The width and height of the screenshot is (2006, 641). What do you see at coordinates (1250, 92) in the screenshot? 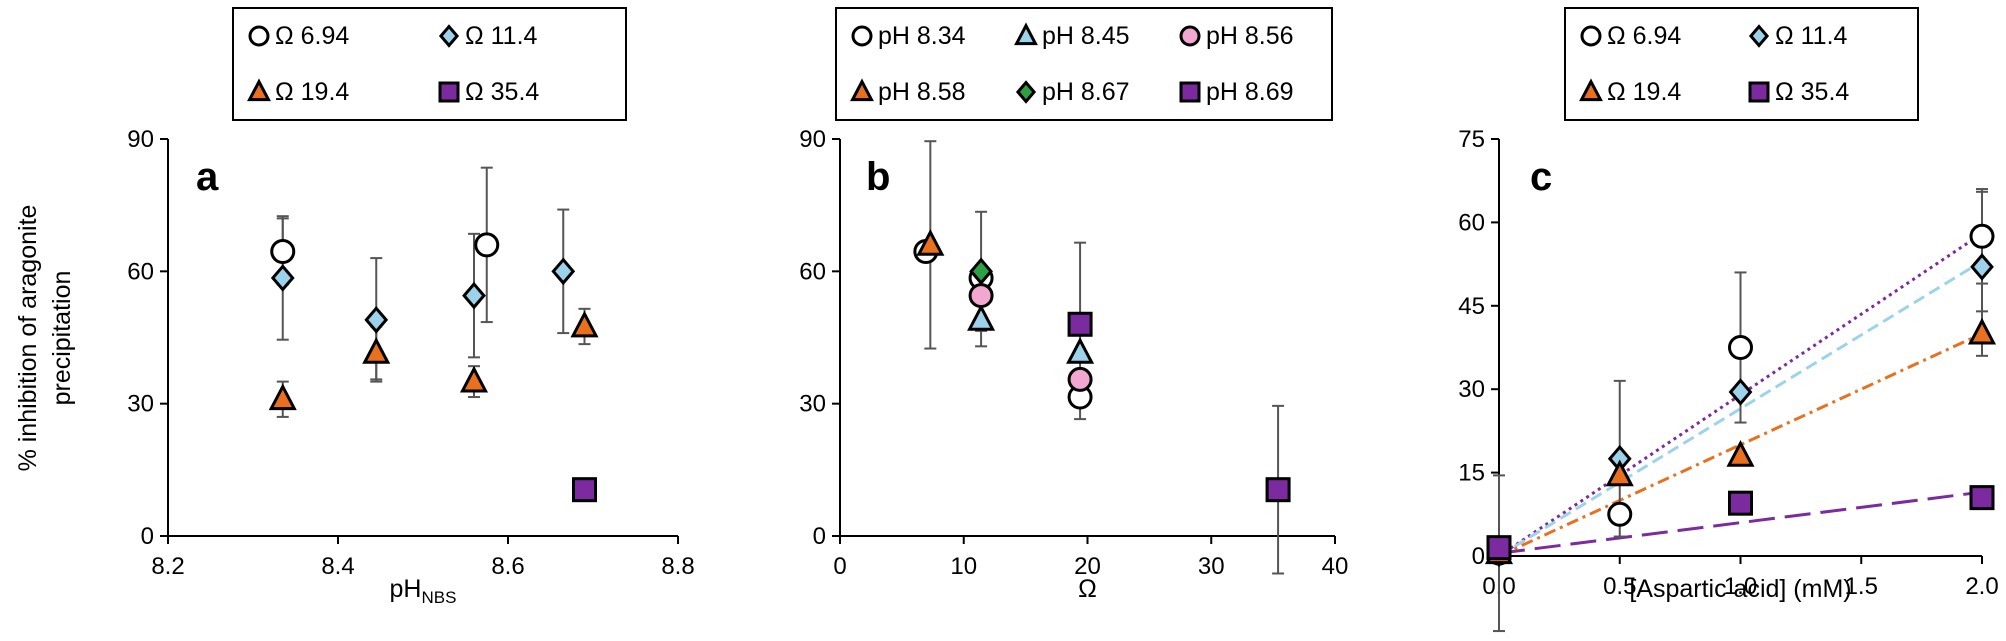
I see `legend-label: pH 8.69` at bounding box center [1250, 92].